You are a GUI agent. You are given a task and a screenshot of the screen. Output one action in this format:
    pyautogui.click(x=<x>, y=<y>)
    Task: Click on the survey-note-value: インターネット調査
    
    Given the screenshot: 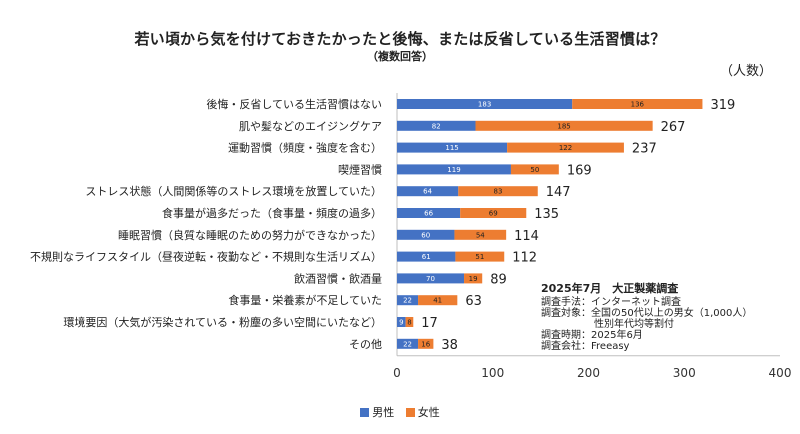 What is the action you would take?
    pyautogui.click(x=636, y=302)
    